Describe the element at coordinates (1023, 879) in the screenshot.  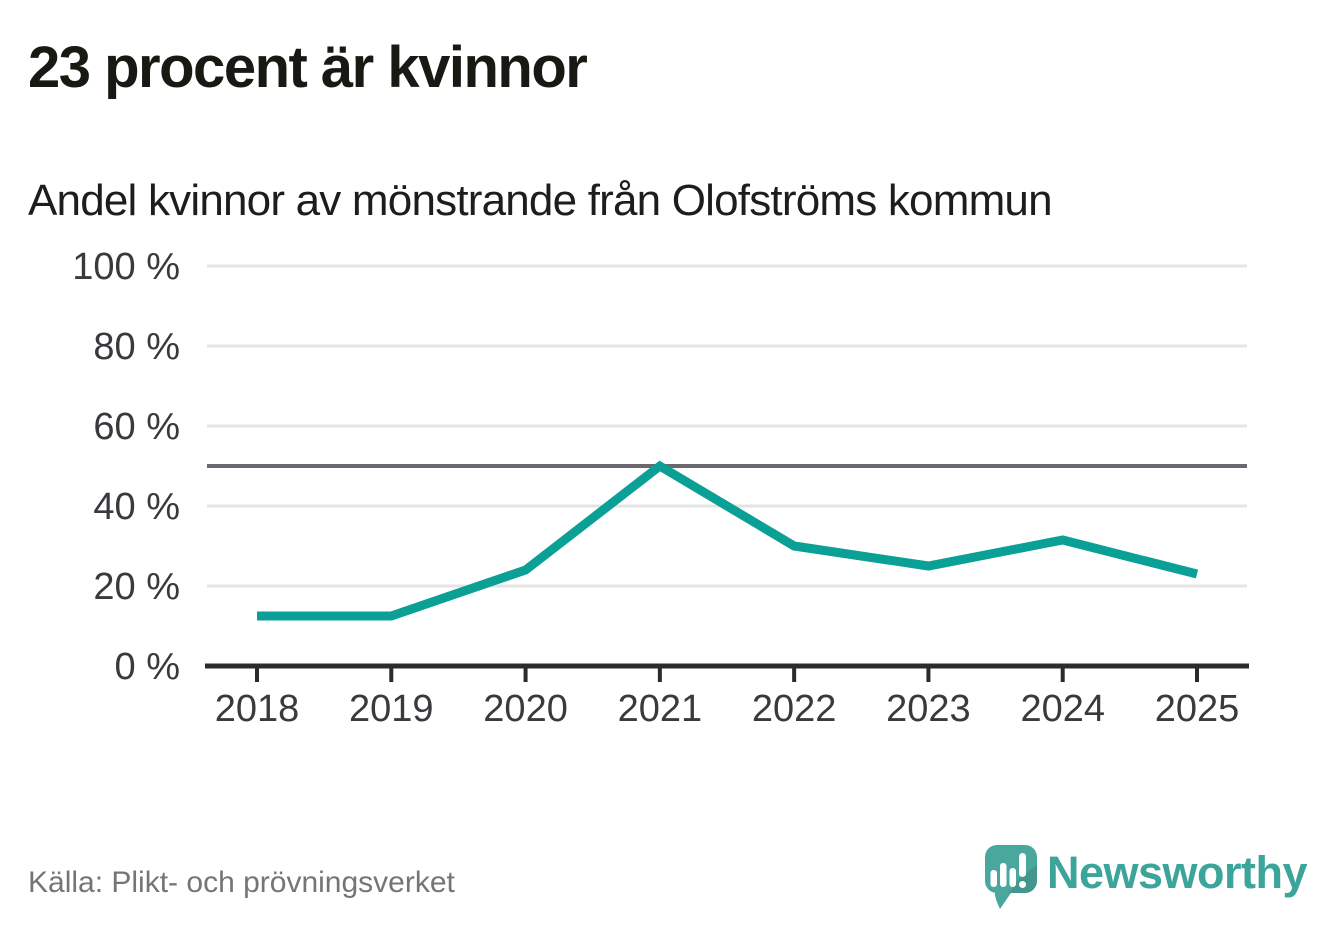
I see `logo-shade` at that location.